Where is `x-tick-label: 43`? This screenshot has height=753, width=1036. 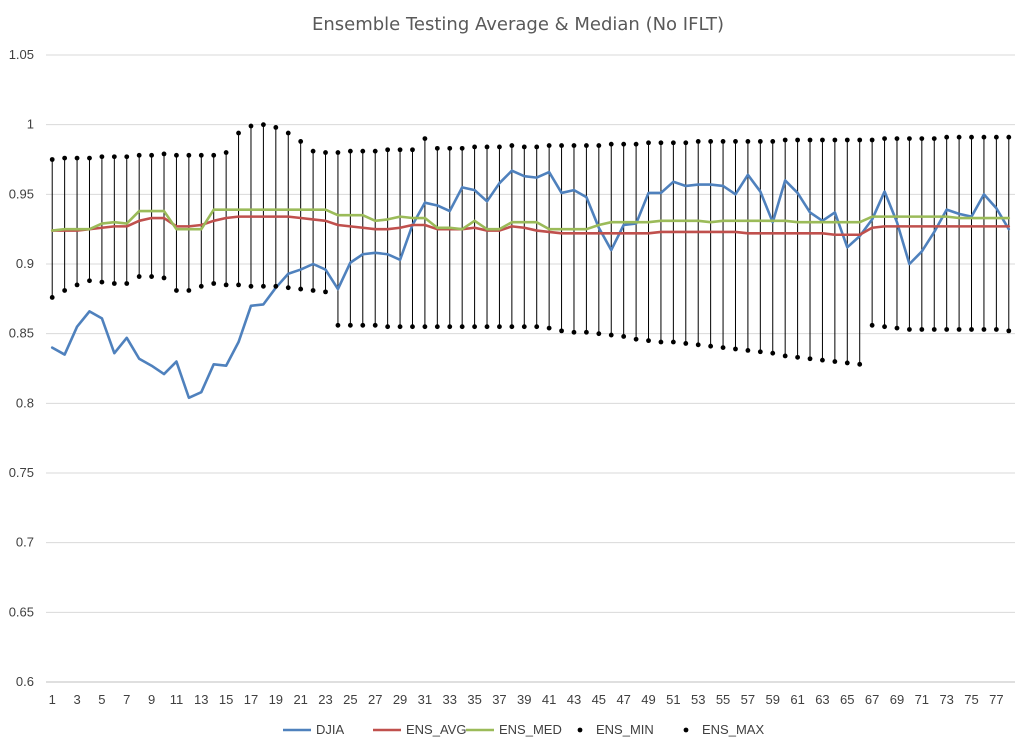 x-tick-label: 43 is located at coordinates (574, 699).